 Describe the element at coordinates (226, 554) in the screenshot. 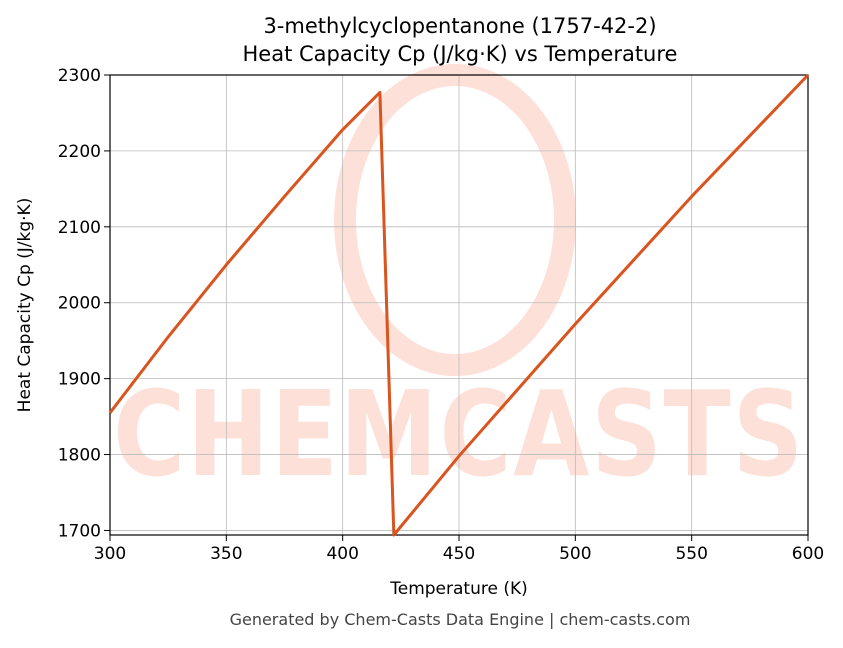

I see `x-tick-label: 350` at that location.